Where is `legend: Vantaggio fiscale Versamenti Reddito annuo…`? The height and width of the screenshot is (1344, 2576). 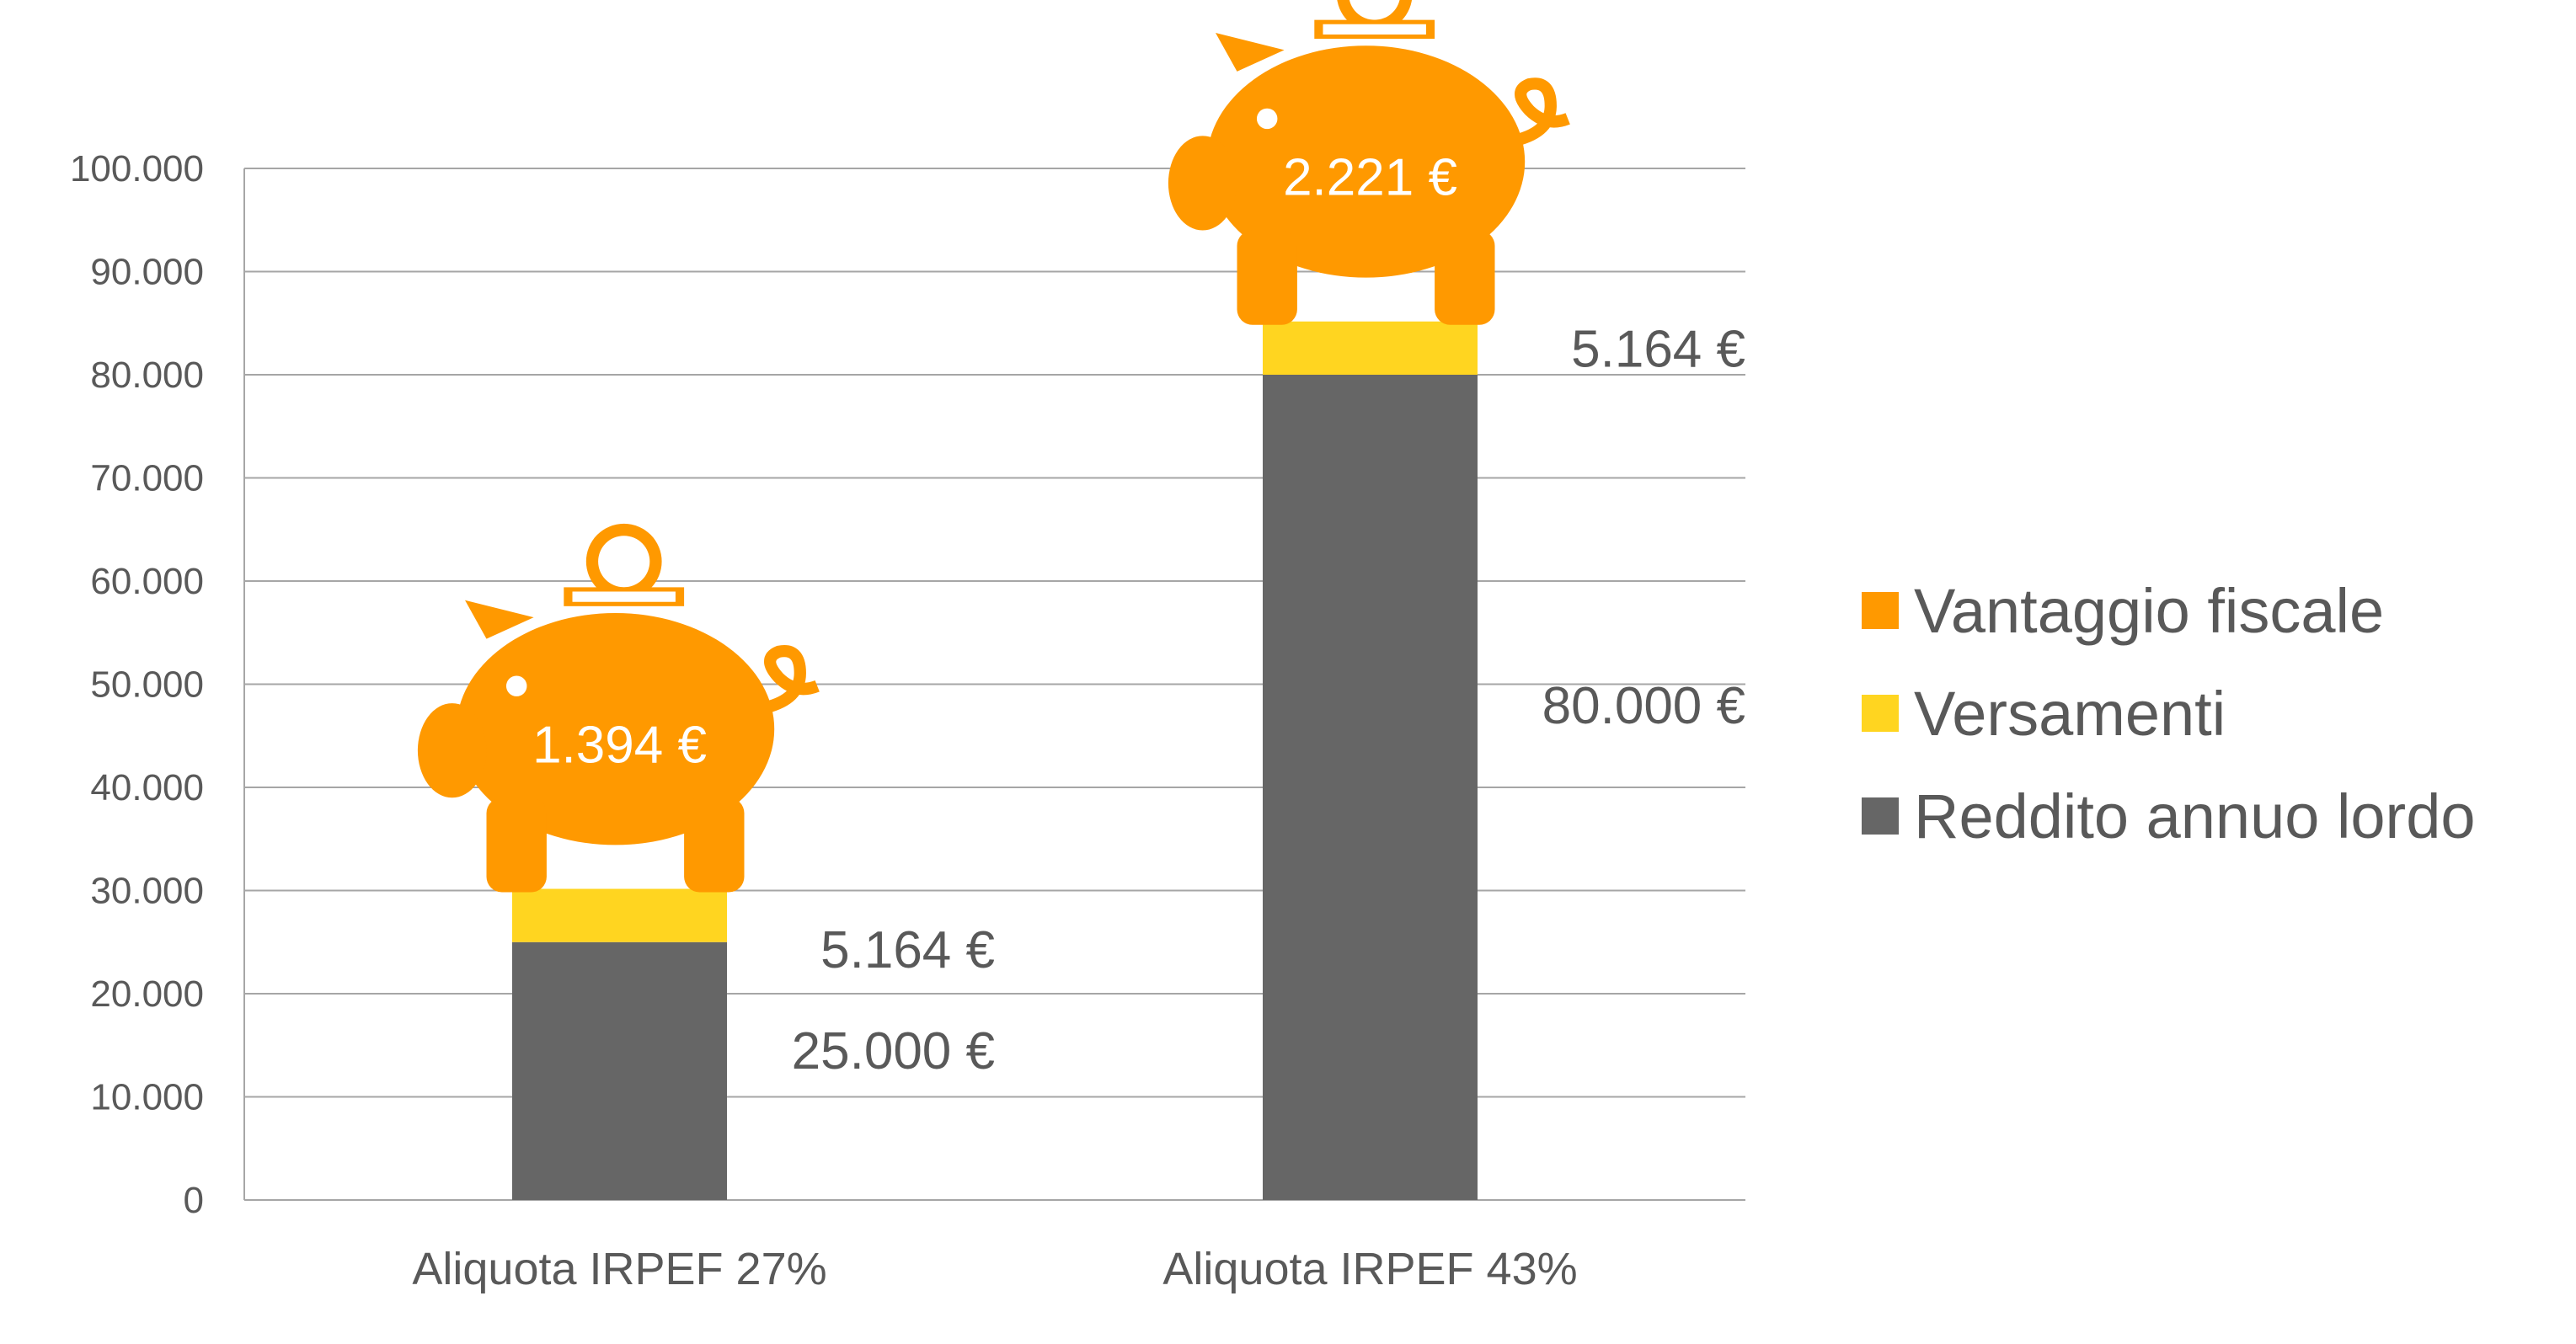
legend: Vantaggio fiscale Versamenti Reddito annuo… is located at coordinates (2169, 713).